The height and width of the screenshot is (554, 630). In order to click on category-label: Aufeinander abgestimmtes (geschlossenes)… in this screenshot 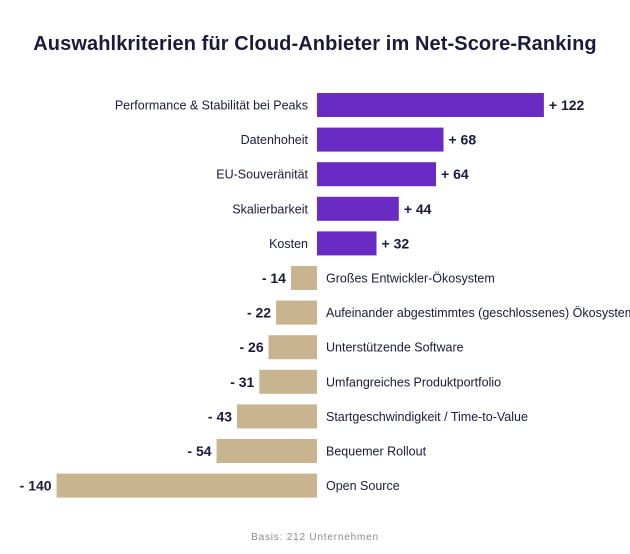, I will do `click(478, 313)`.